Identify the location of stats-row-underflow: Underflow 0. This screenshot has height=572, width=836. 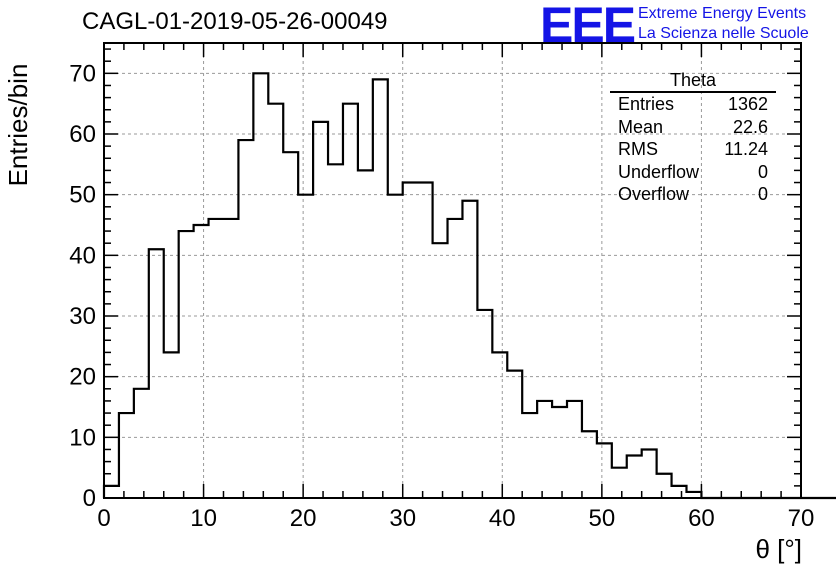
(693, 172).